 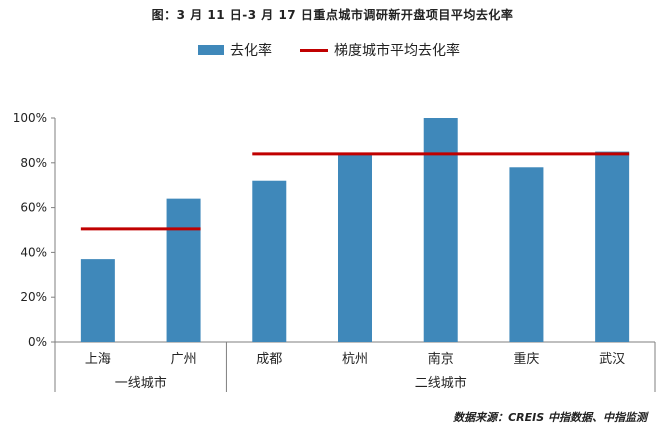 What do you see at coordinates (98, 359) in the screenshot?
I see `category-label: 上海` at bounding box center [98, 359].